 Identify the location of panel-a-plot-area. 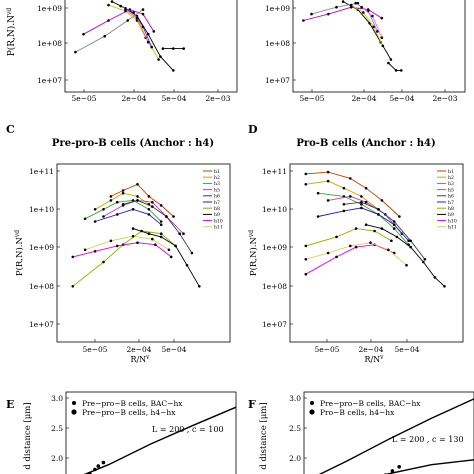
(129, 36).